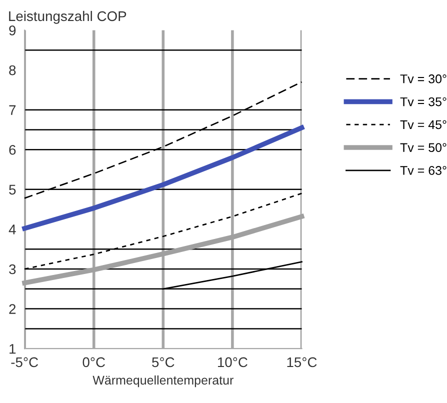 The height and width of the screenshot is (403, 447). What do you see at coordinates (423, 101) in the screenshot?
I see `legend-label: Tv = 35°` at bounding box center [423, 101].